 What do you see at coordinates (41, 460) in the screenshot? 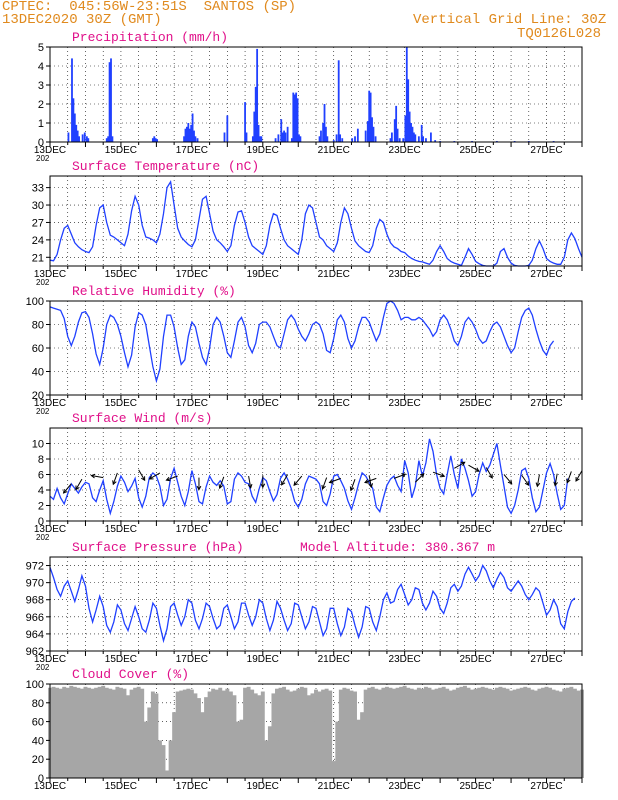
I see `y-tick-label: 8` at bounding box center [41, 460].